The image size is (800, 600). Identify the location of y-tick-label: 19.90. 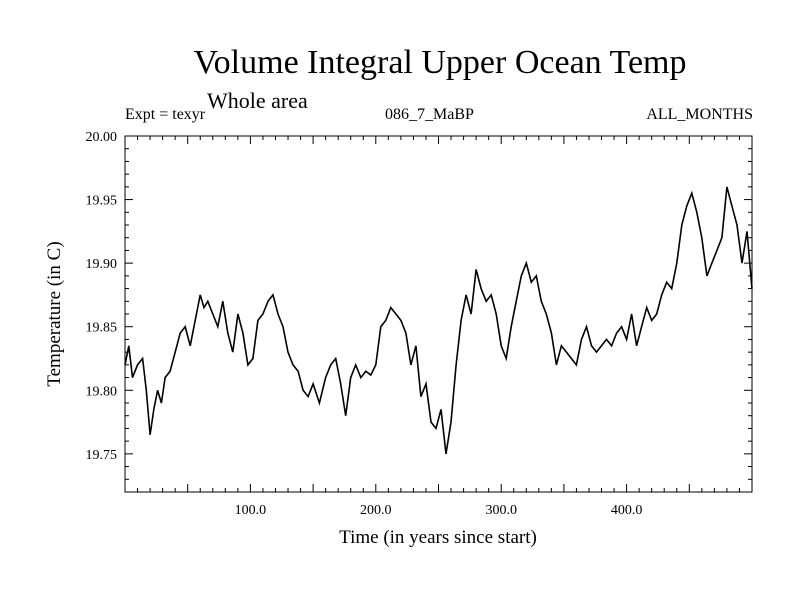
(102, 264).